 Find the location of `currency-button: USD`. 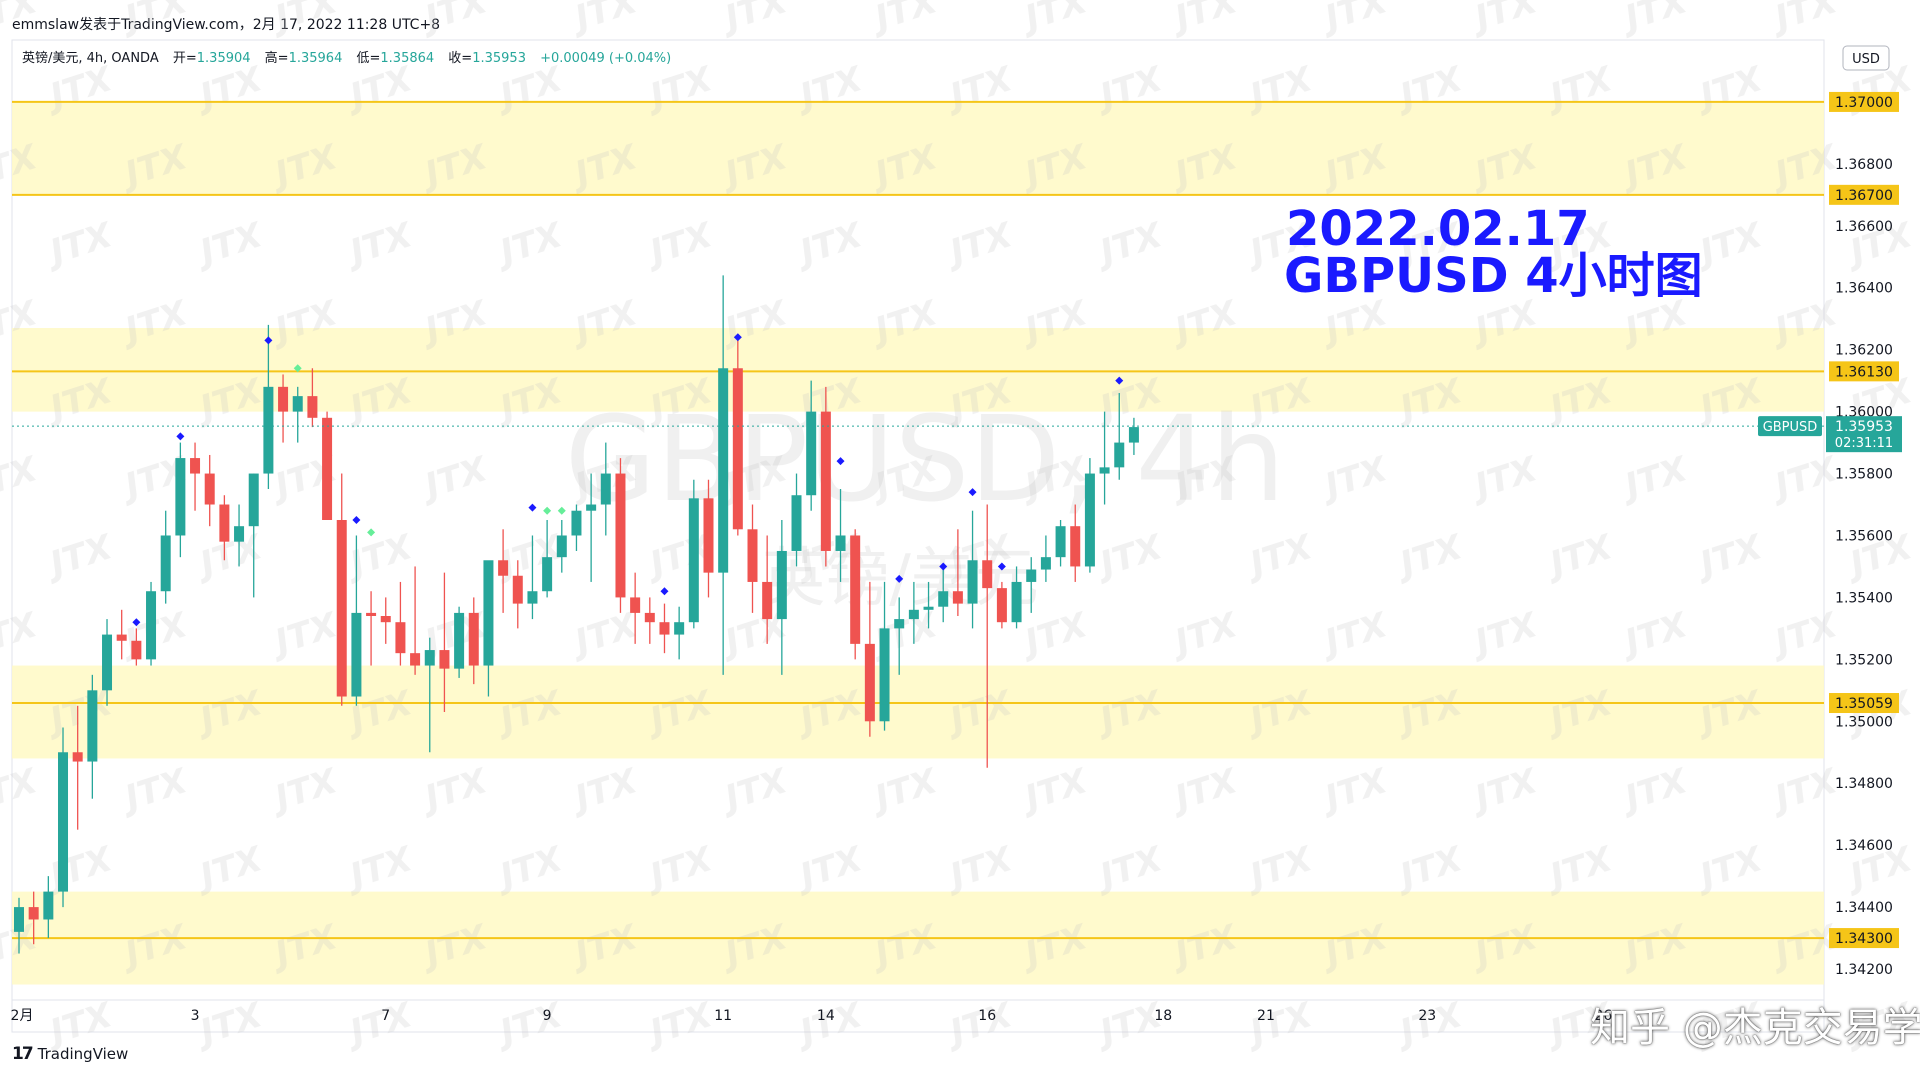

currency-button: USD is located at coordinates (1866, 58).